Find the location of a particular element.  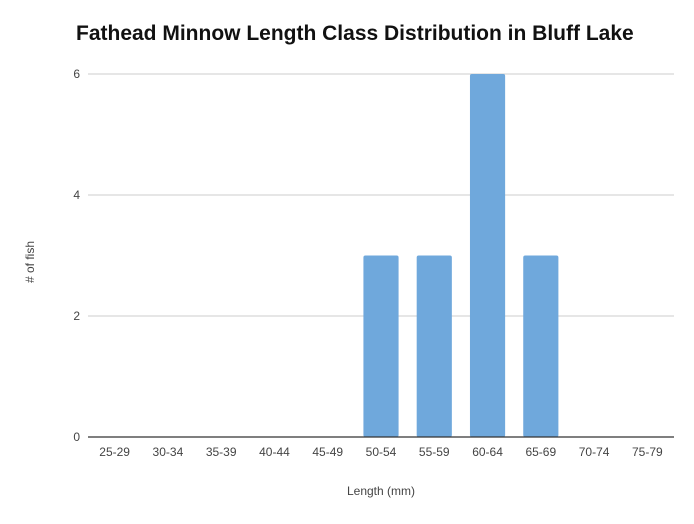

x-tick-label: 65-69 is located at coordinates (540, 452).